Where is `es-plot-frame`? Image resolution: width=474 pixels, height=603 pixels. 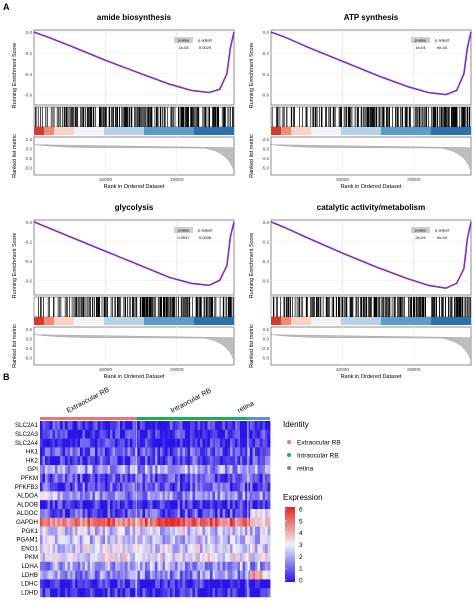
es-plot-frame is located at coordinates (371, 257).